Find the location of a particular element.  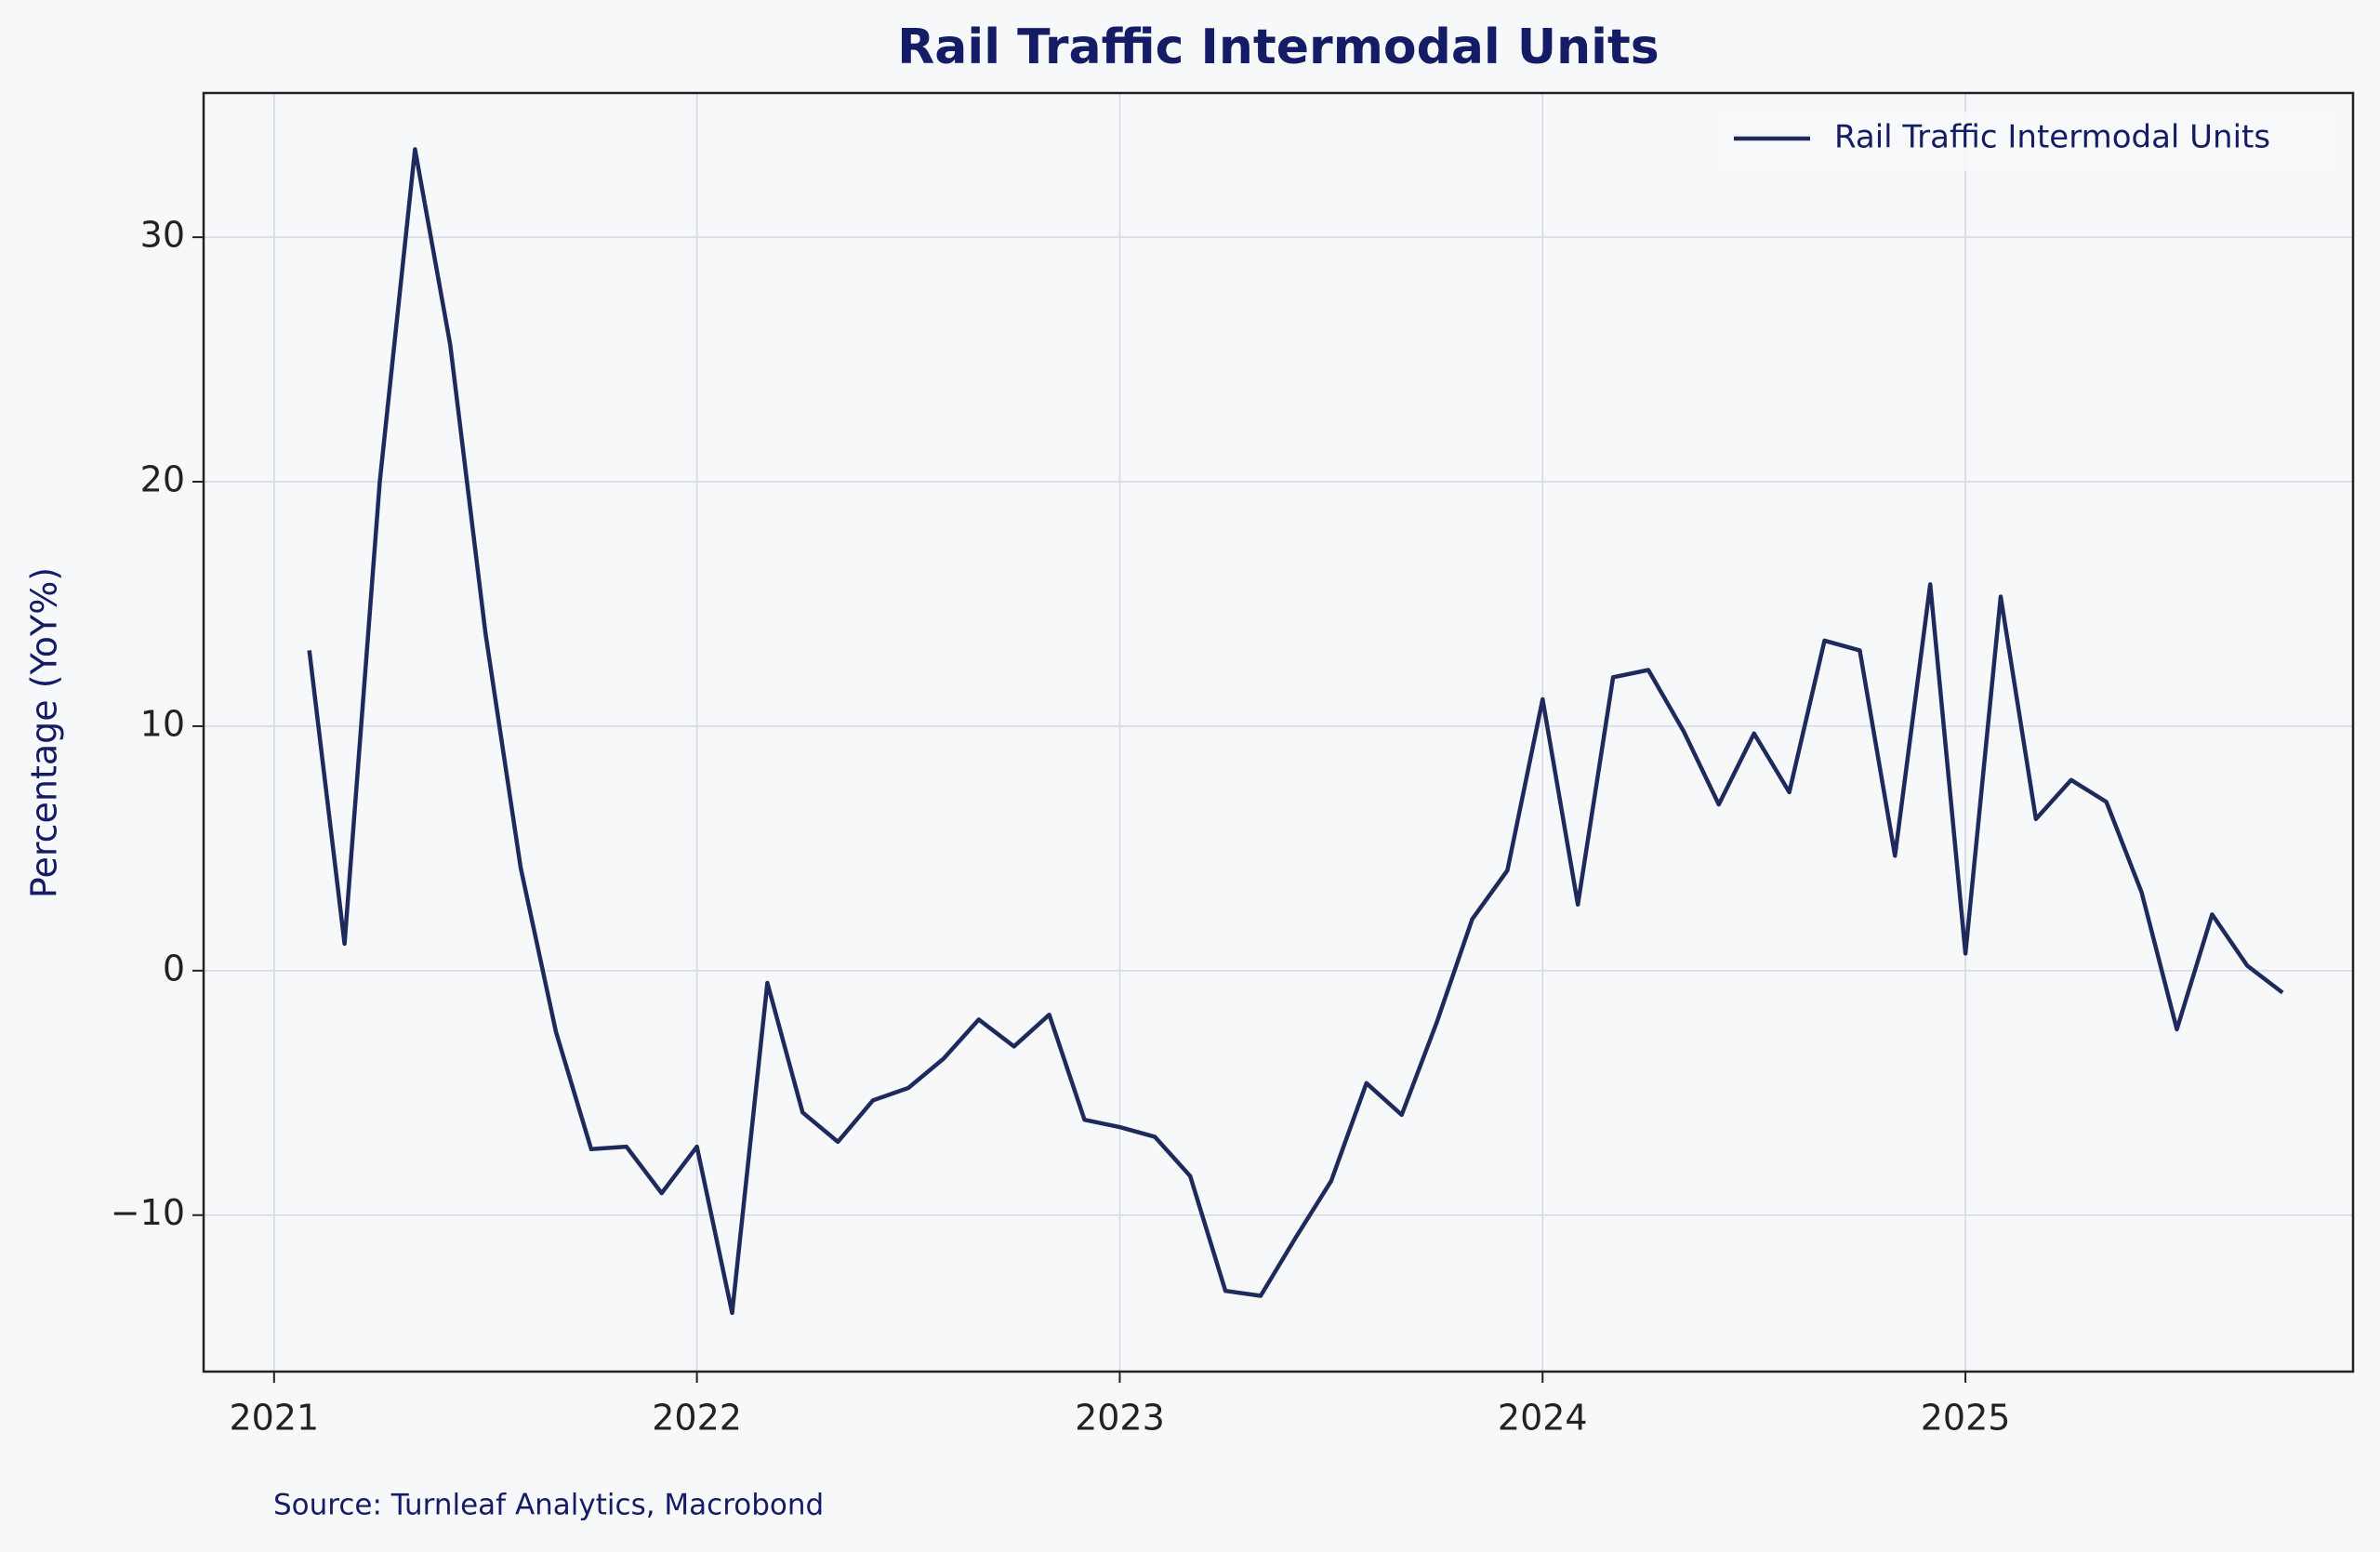

x-tick-label: 2025 is located at coordinates (1966, 1418).